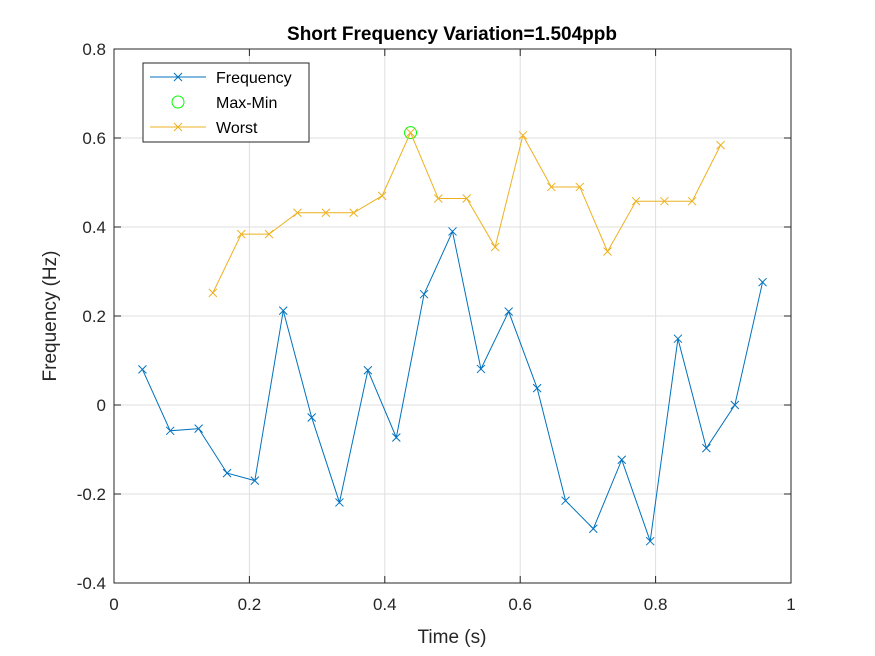 The height and width of the screenshot is (656, 875). Describe the element at coordinates (452, 34) in the screenshot. I see `chart-title: Short Frequency Variation=1.504ppb` at that location.